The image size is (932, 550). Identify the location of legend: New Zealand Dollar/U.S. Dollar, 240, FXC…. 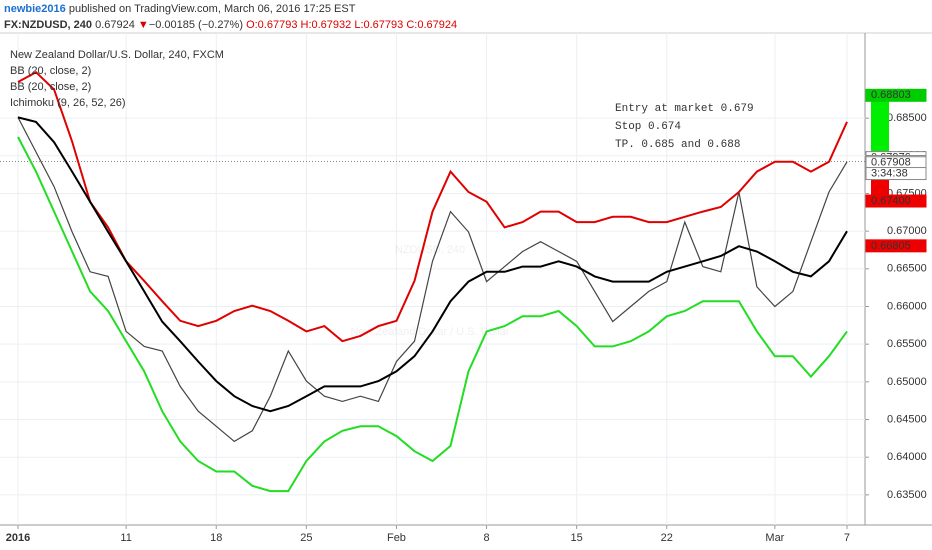
(117, 79).